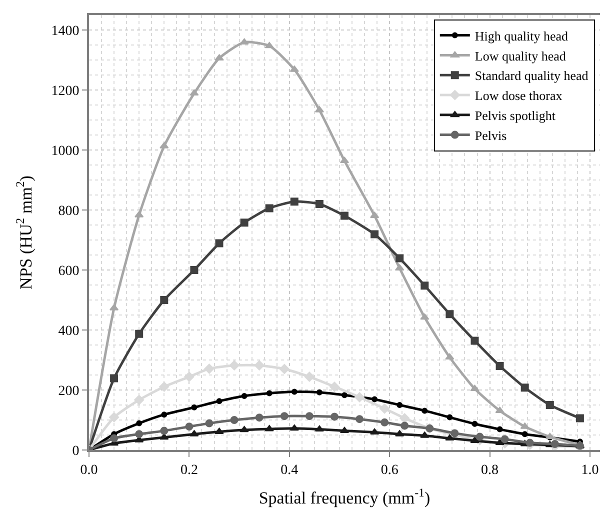 This screenshot has width=604, height=510. Describe the element at coordinates (189, 470) in the screenshot. I see `x-tick-label: 0.2` at that location.